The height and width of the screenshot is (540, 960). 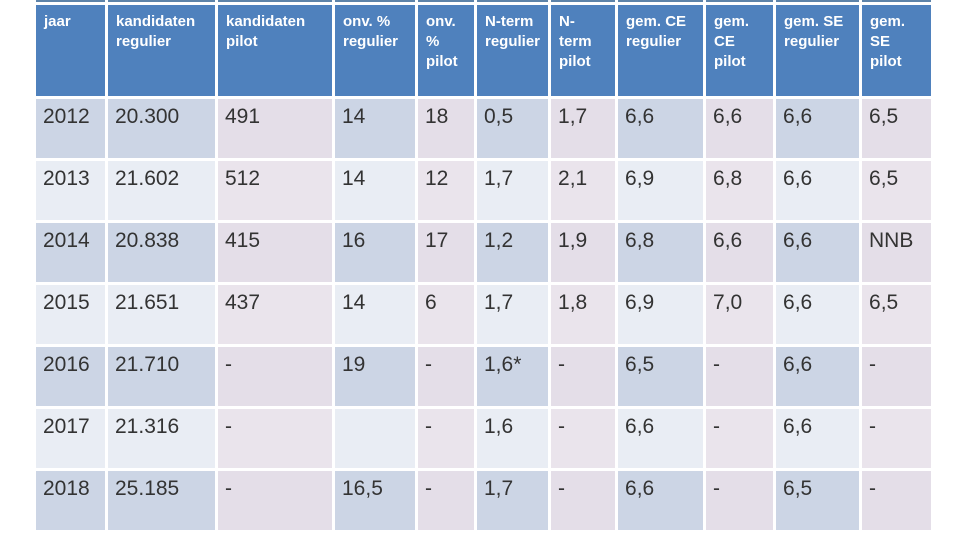 I want to click on column-header: kandidaten regulier, so click(x=161, y=50).